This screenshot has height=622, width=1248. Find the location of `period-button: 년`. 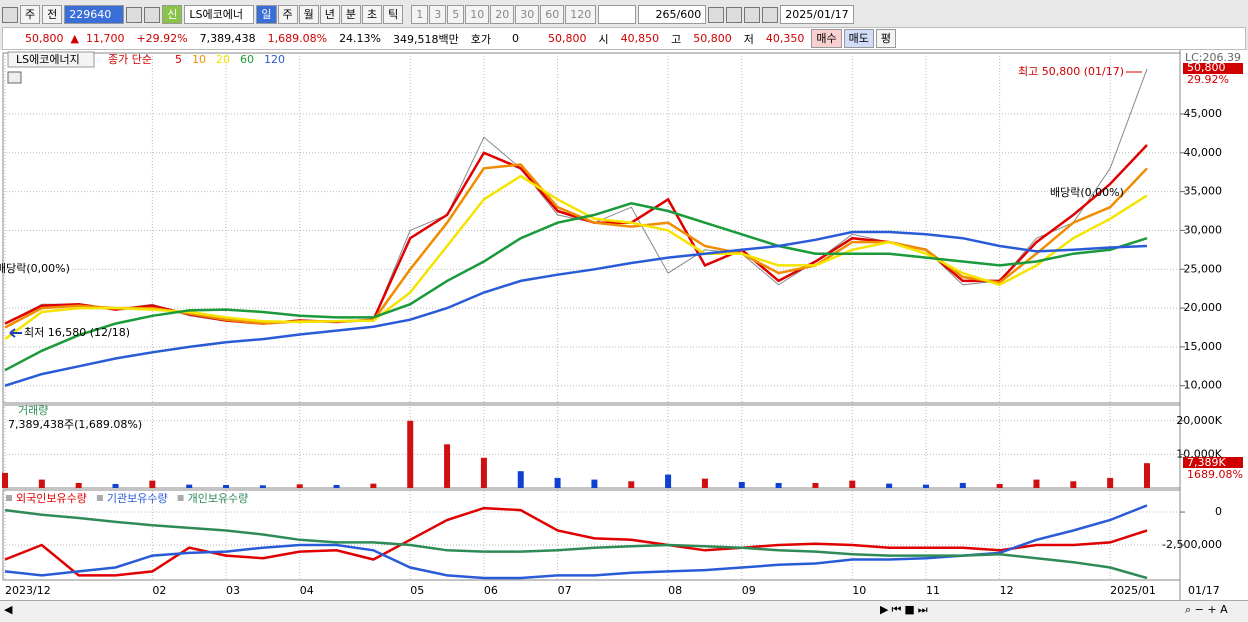

period-button: 년 is located at coordinates (329, 14).